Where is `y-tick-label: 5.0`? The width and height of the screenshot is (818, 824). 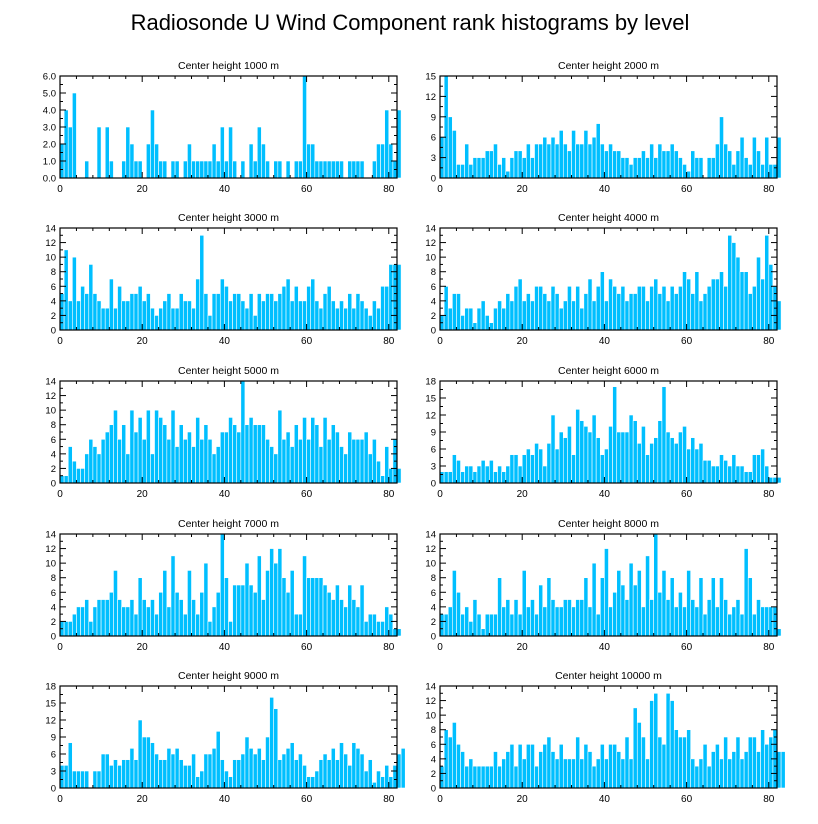 y-tick-label: 5.0 is located at coordinates (49, 94).